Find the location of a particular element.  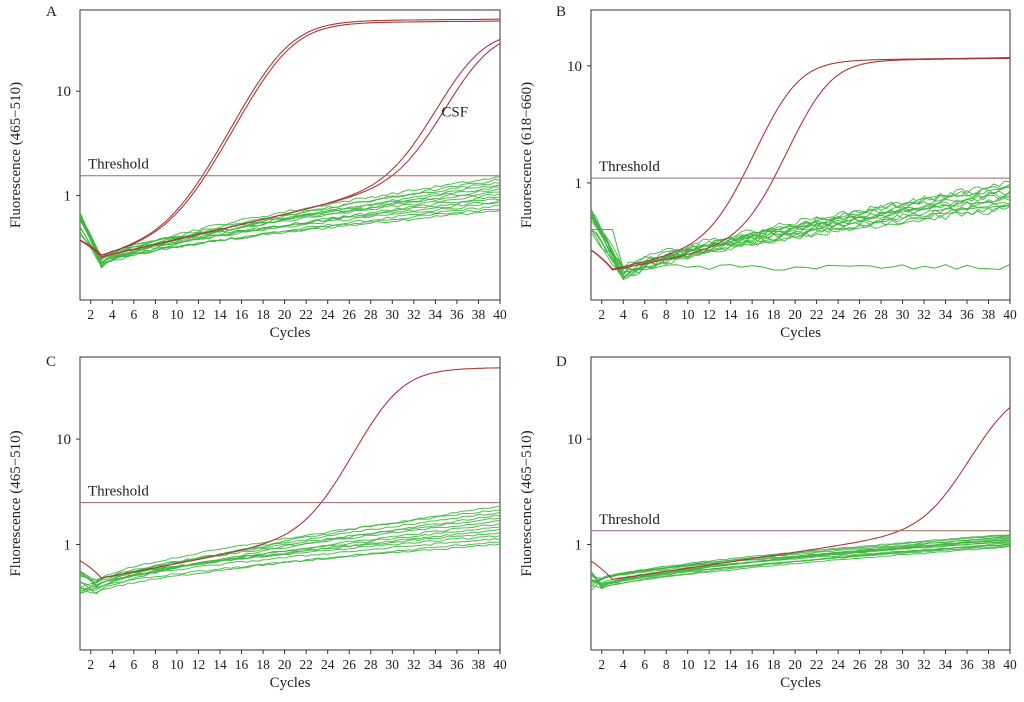

panel-letter: D is located at coordinates (561, 362).